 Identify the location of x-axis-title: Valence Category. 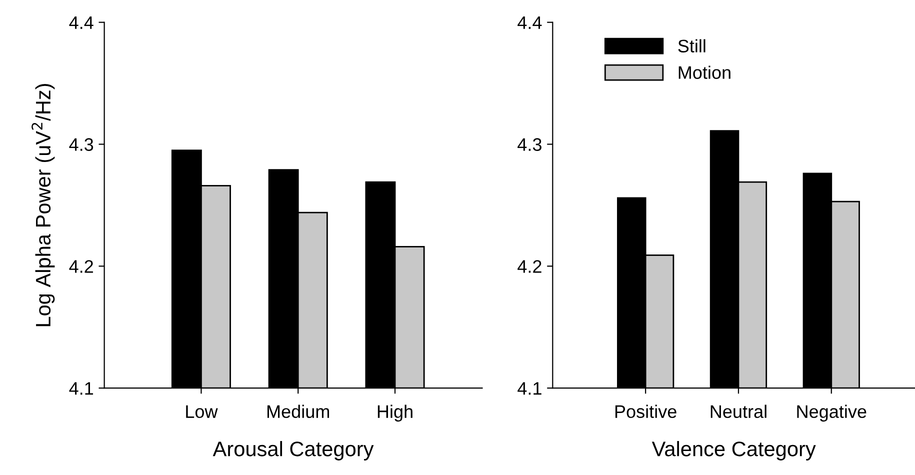
(734, 450).